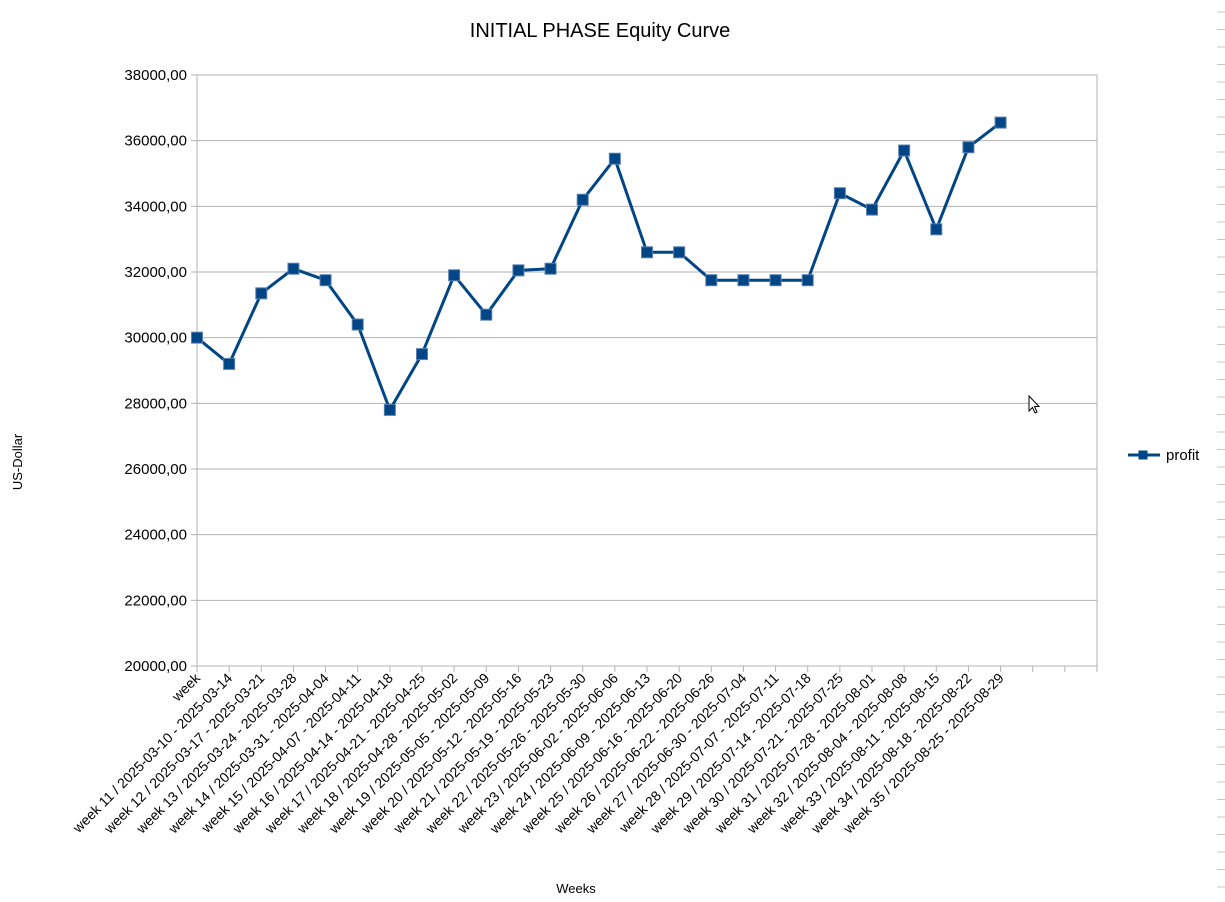 The height and width of the screenshot is (902, 1225). Describe the element at coordinates (155, 272) in the screenshot. I see `y-tick-label: 32000,00` at that location.